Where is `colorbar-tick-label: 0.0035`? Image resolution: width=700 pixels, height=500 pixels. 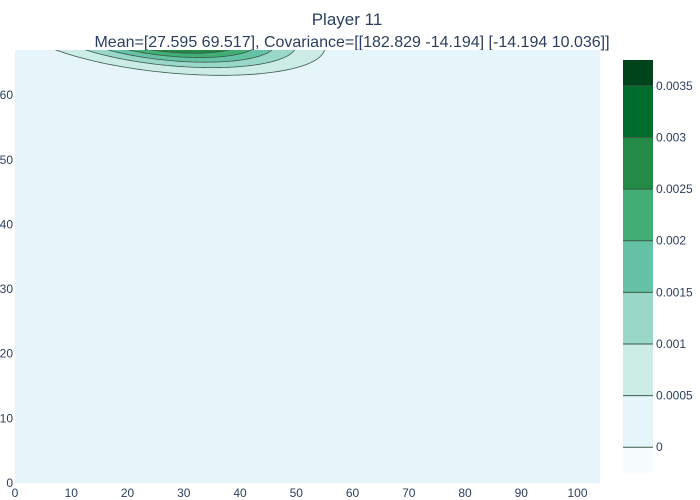
colorbar-tick-label: 0.0035 is located at coordinates (674, 86).